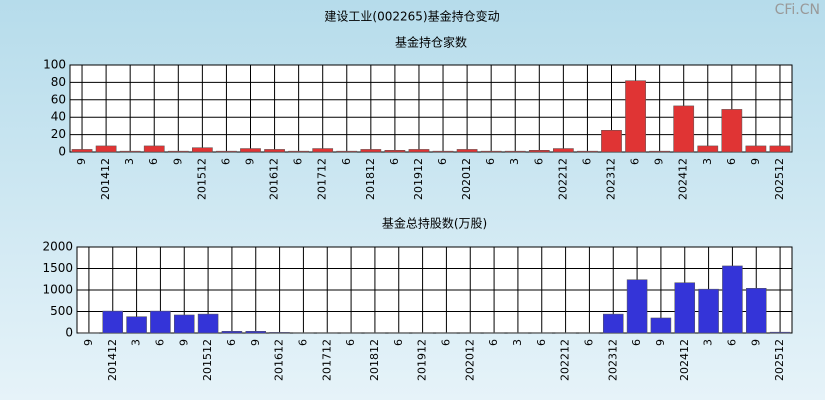 The width and height of the screenshot is (825, 400). What do you see at coordinates (431, 42) in the screenshot?
I see `chart-title: 基金持仓家数` at bounding box center [431, 42].